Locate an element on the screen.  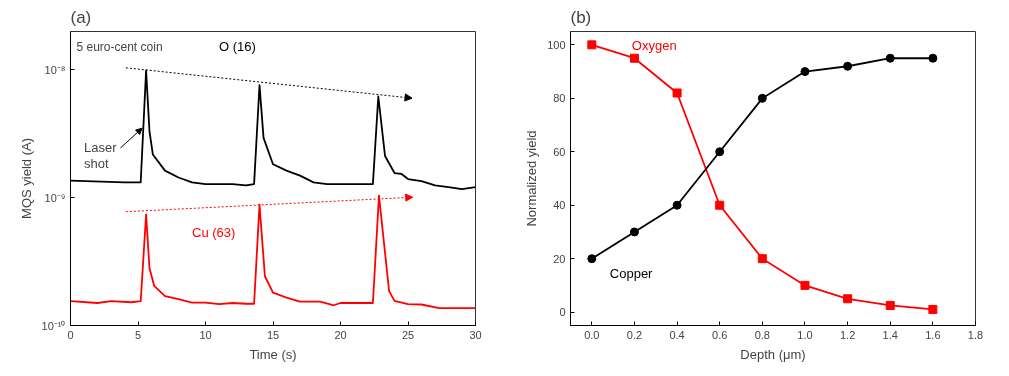
series-label: Oxygen is located at coordinates (654, 45).